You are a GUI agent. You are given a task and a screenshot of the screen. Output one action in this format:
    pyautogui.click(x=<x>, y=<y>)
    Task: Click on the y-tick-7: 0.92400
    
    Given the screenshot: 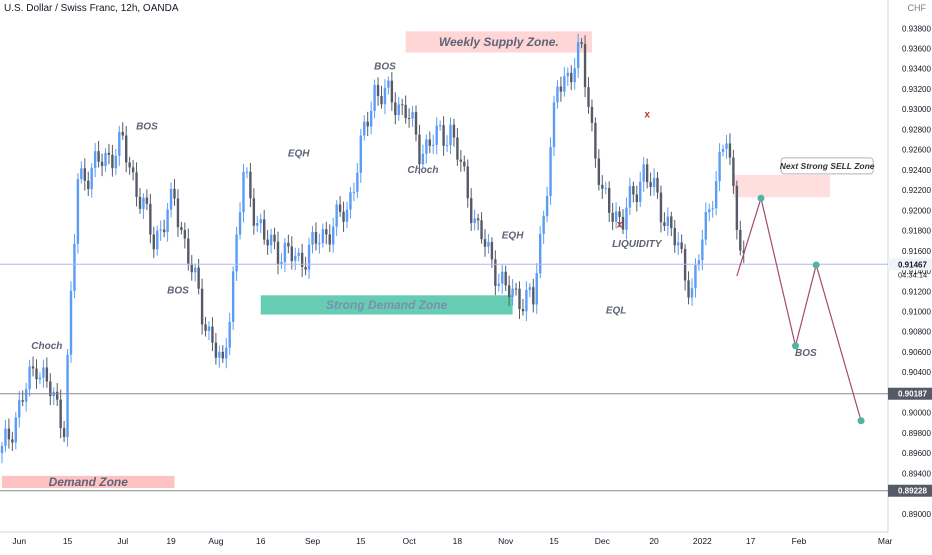 What is the action you would take?
    pyautogui.click(x=916, y=170)
    